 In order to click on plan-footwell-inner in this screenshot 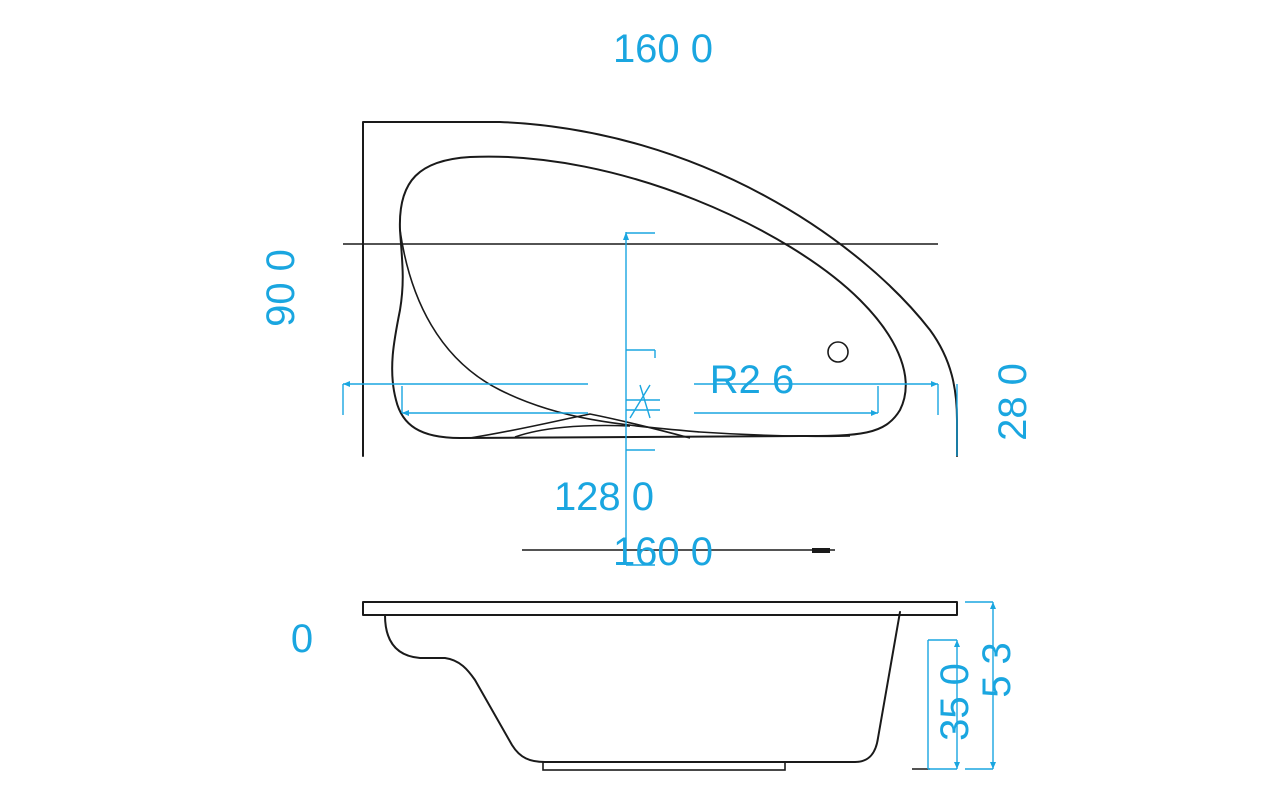, I will do `click(572, 431)`.